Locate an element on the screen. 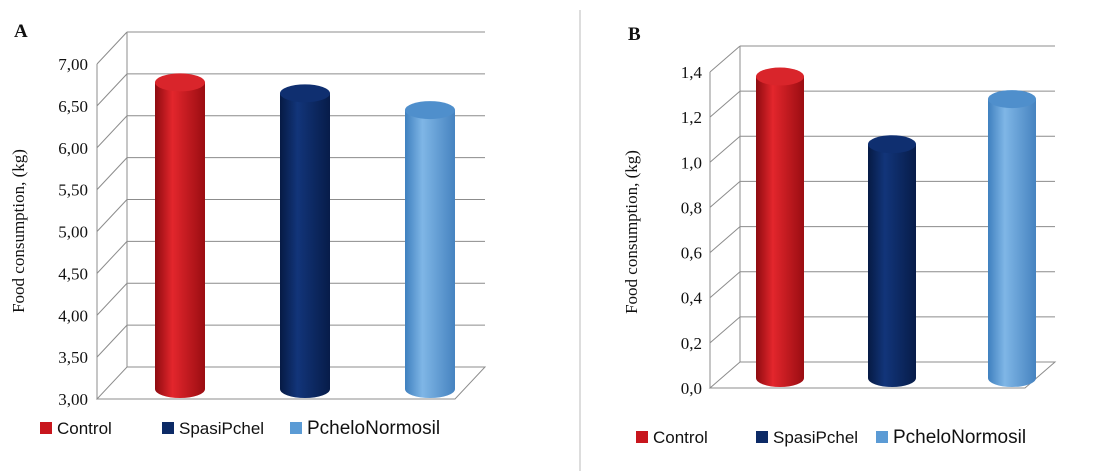 This screenshot has width=1113, height=471. legend-b: Control SpasiPchel PcheloNormosil is located at coordinates (831, 437).